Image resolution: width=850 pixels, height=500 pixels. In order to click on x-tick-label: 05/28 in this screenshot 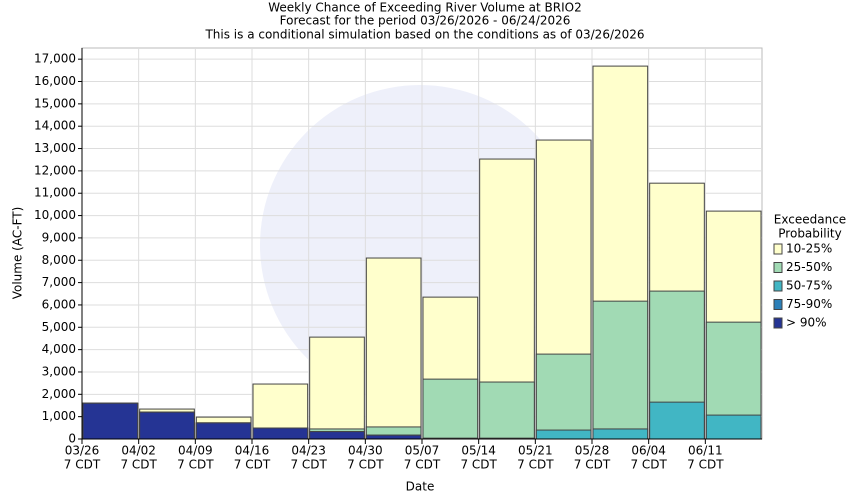, I will do `click(592, 451)`.